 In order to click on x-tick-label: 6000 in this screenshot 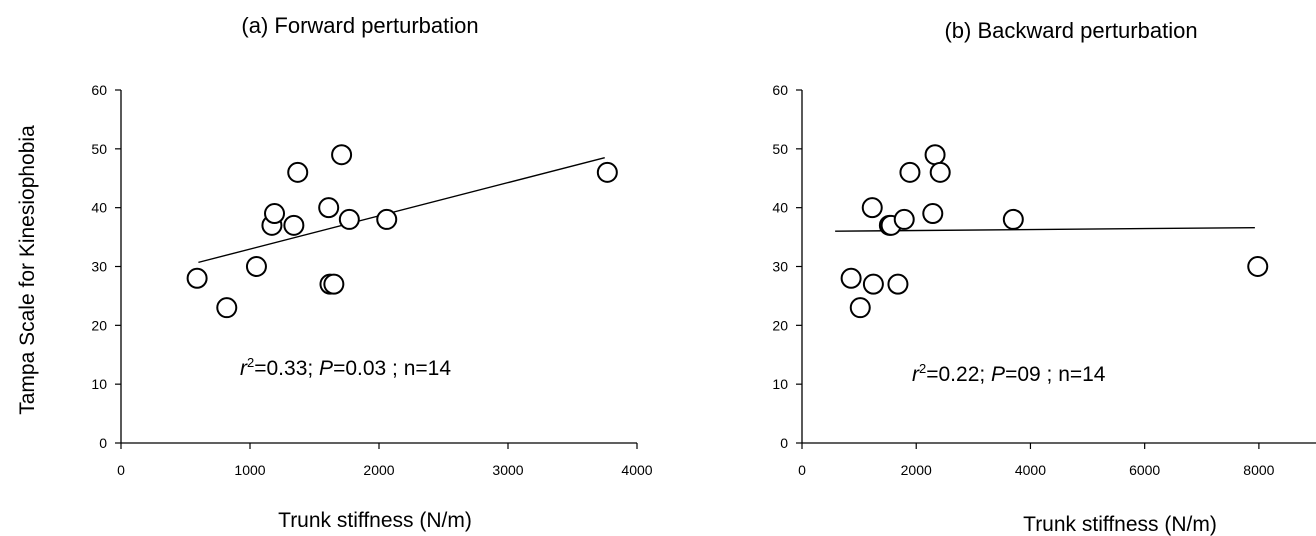, I will do `click(1144, 470)`.